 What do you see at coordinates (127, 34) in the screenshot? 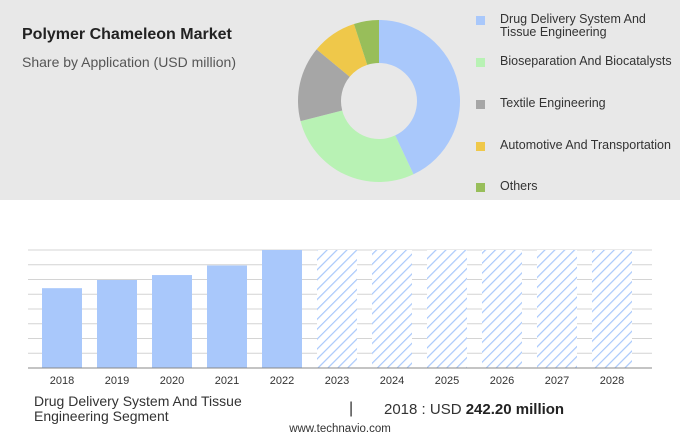
I see `chart-title: Polymer Chameleon Market` at bounding box center [127, 34].